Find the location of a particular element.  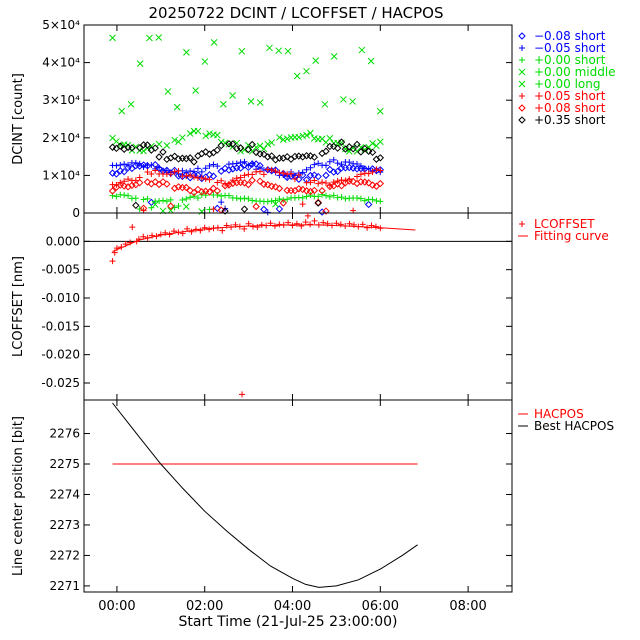

legend-label: LCOFFSET is located at coordinates (564, 224).